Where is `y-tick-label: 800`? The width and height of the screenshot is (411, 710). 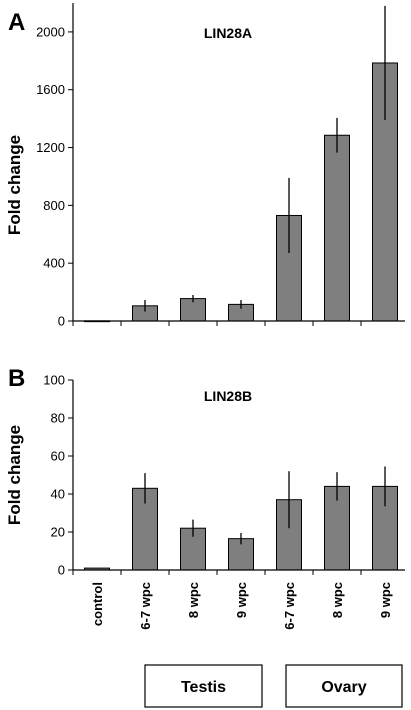
y-tick-label: 800 is located at coordinates (54, 205).